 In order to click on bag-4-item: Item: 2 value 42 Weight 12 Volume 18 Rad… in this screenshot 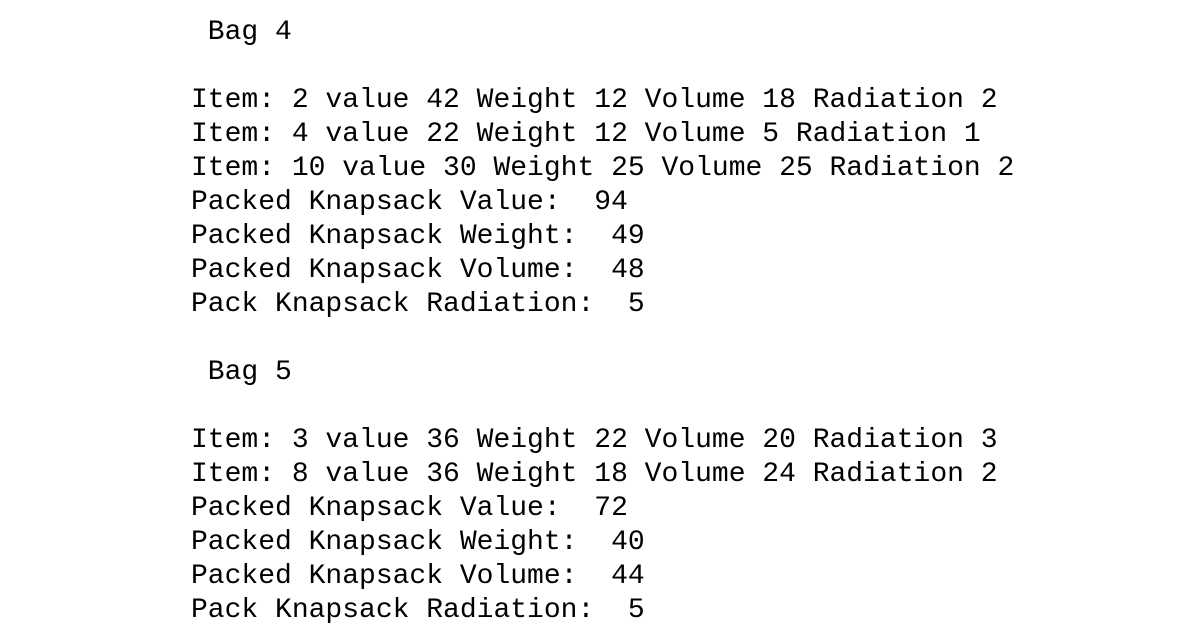, I will do `click(594, 100)`.